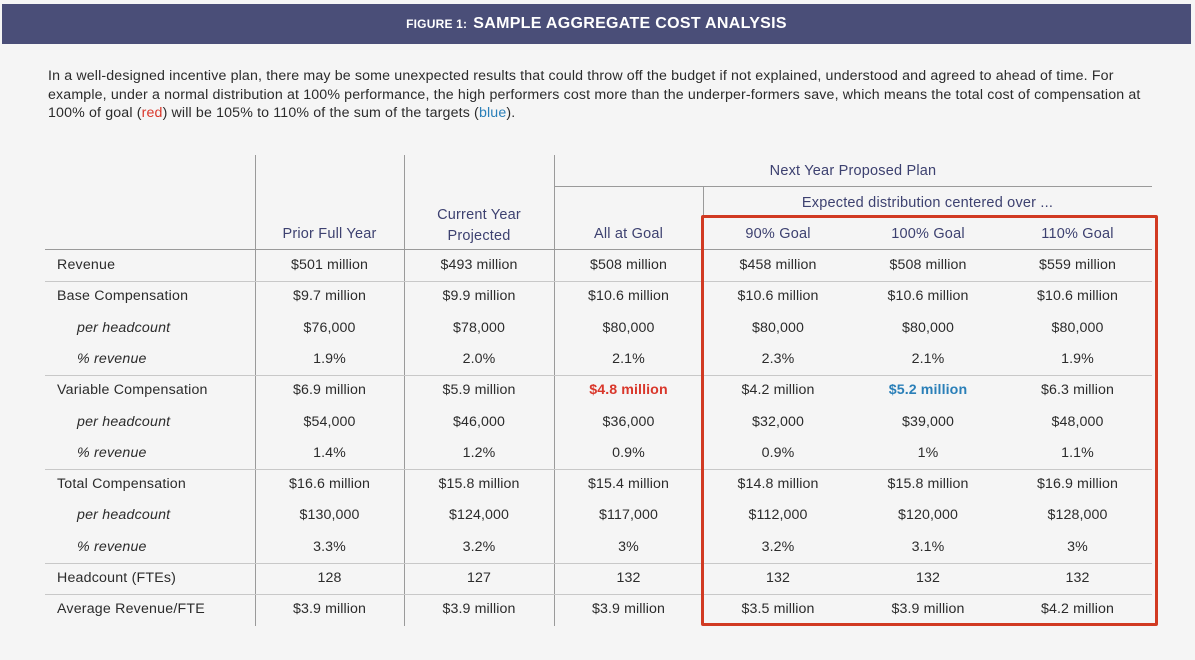  I want to click on table-cell: $76,000, so click(329, 327).